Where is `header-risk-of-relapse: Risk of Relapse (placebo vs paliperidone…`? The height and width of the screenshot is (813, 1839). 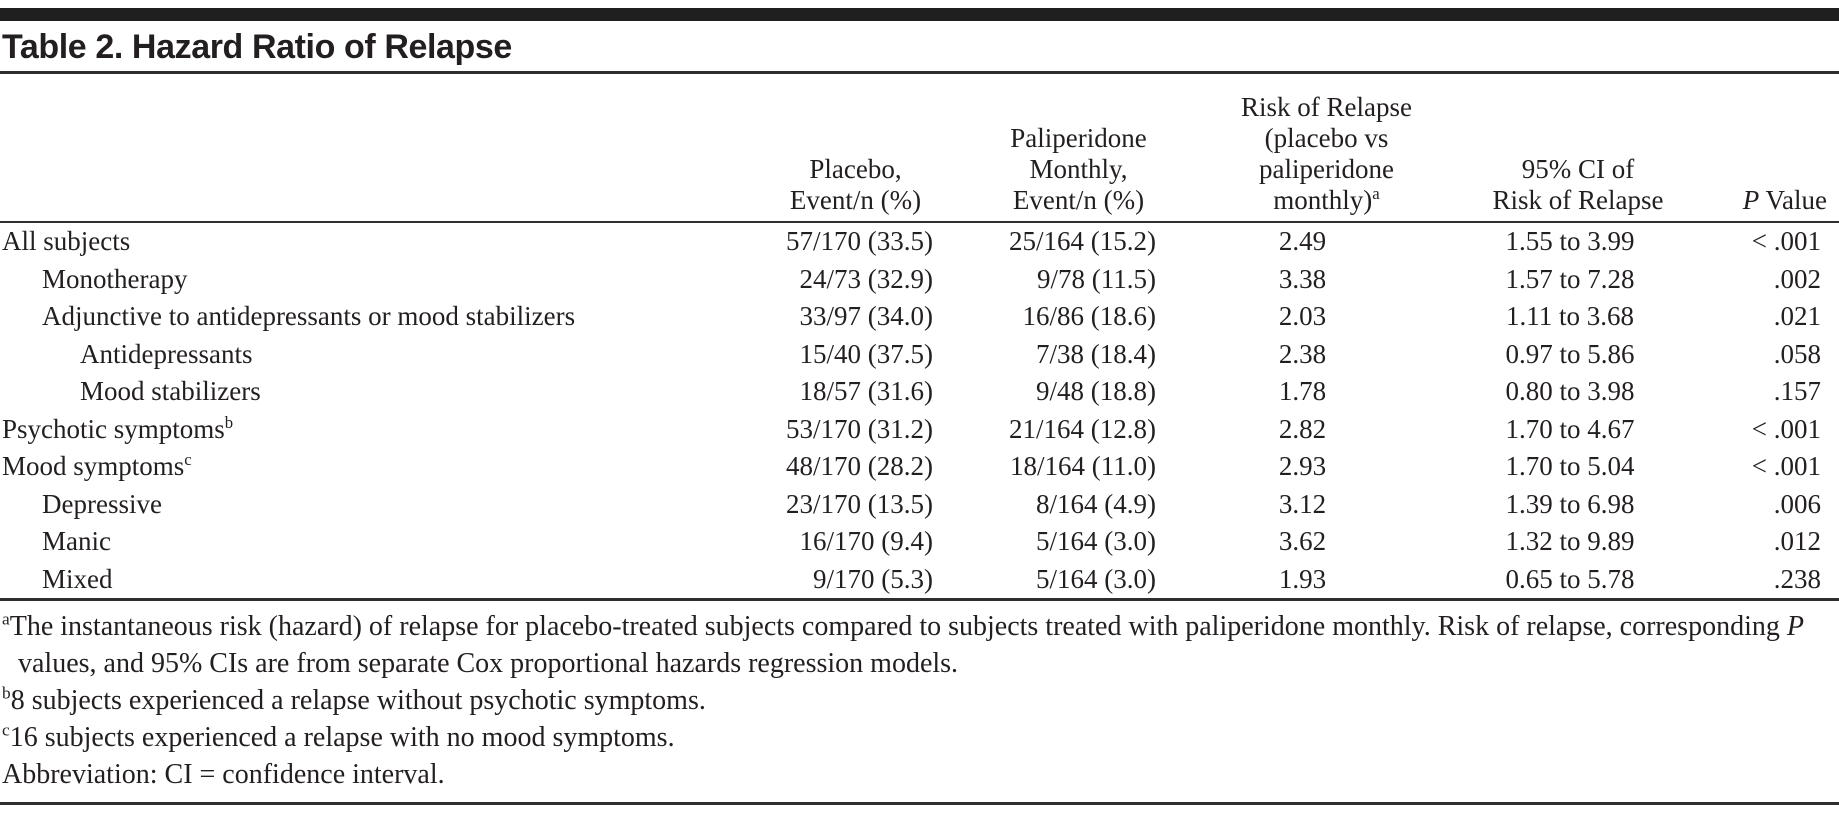
header-risk-of-relapse: Risk of Relapse (placebo vs paliperidone… is located at coordinates (1326, 153).